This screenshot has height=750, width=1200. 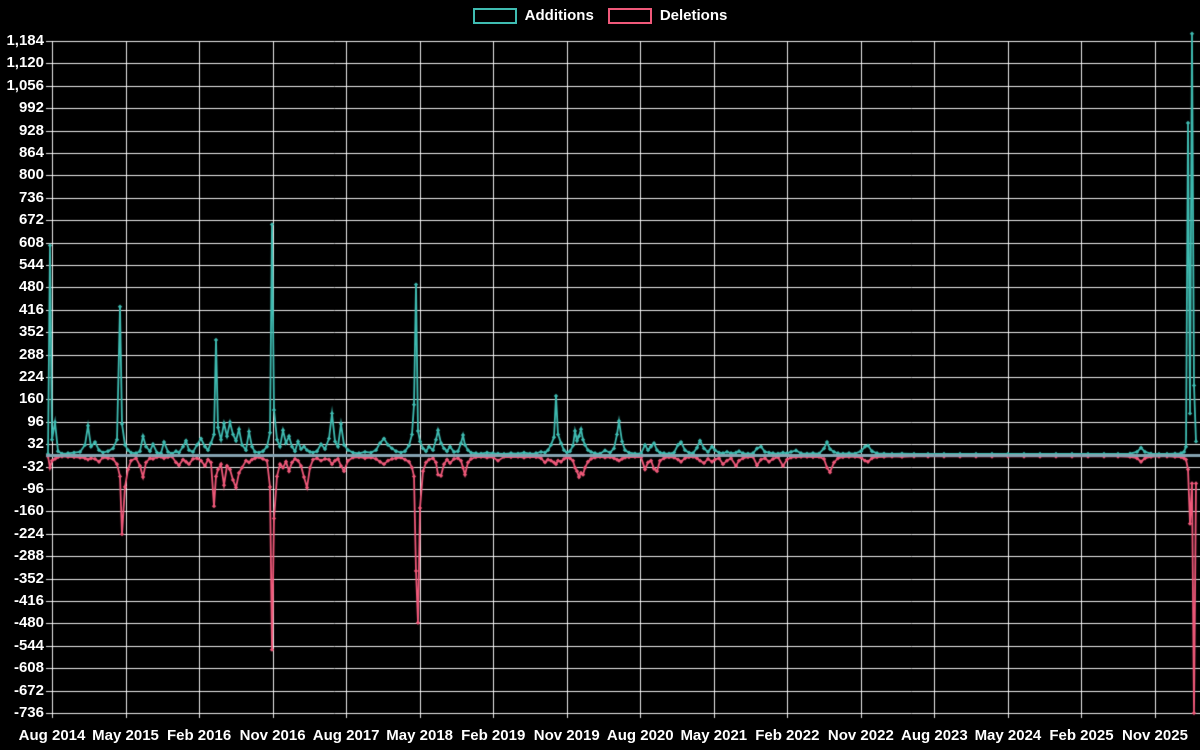 What do you see at coordinates (31, 242) in the screenshot?
I see `y-axis-label: 608` at bounding box center [31, 242].